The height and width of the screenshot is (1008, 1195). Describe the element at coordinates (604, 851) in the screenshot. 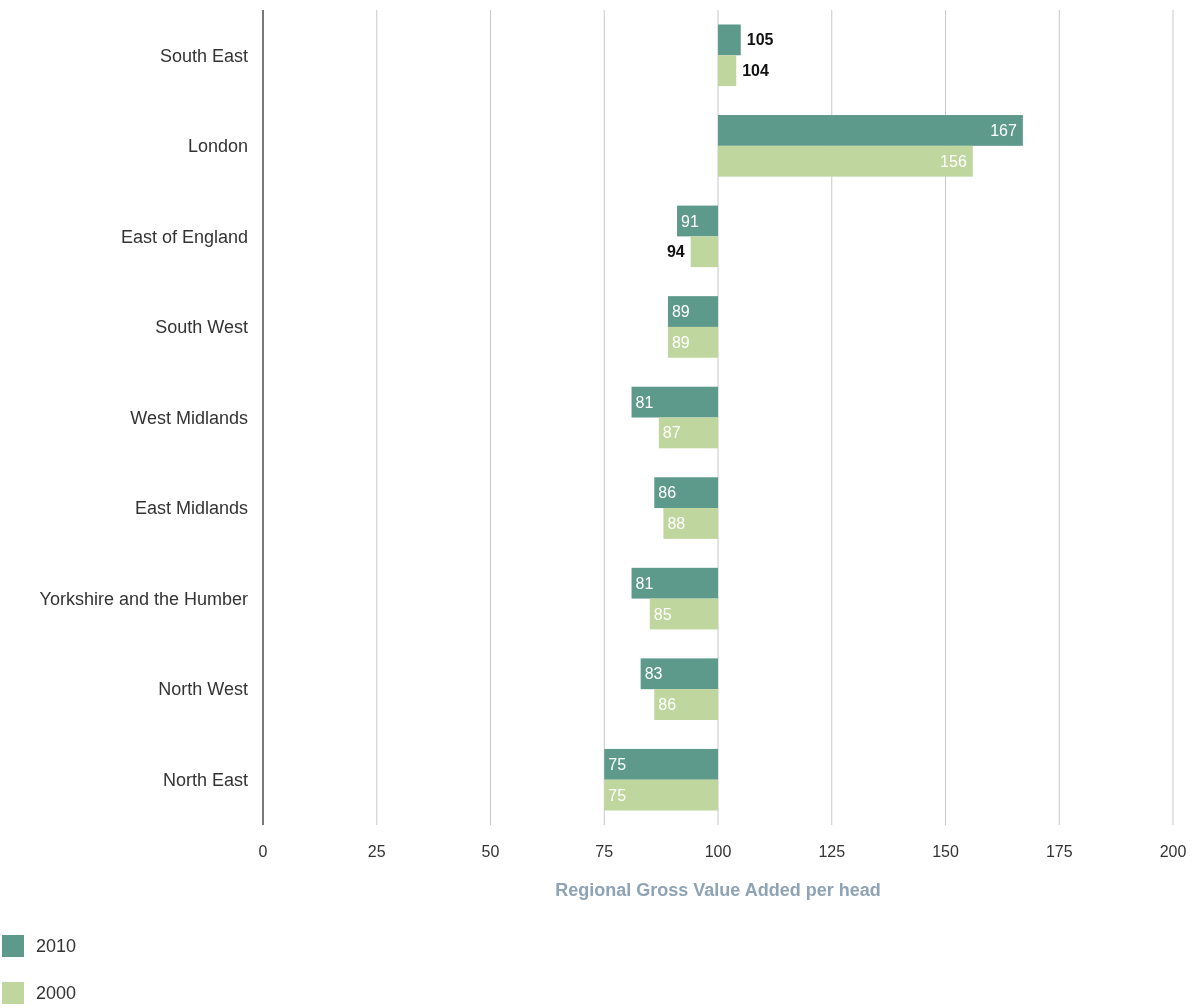

I see `x-tick-label: 75` at that location.